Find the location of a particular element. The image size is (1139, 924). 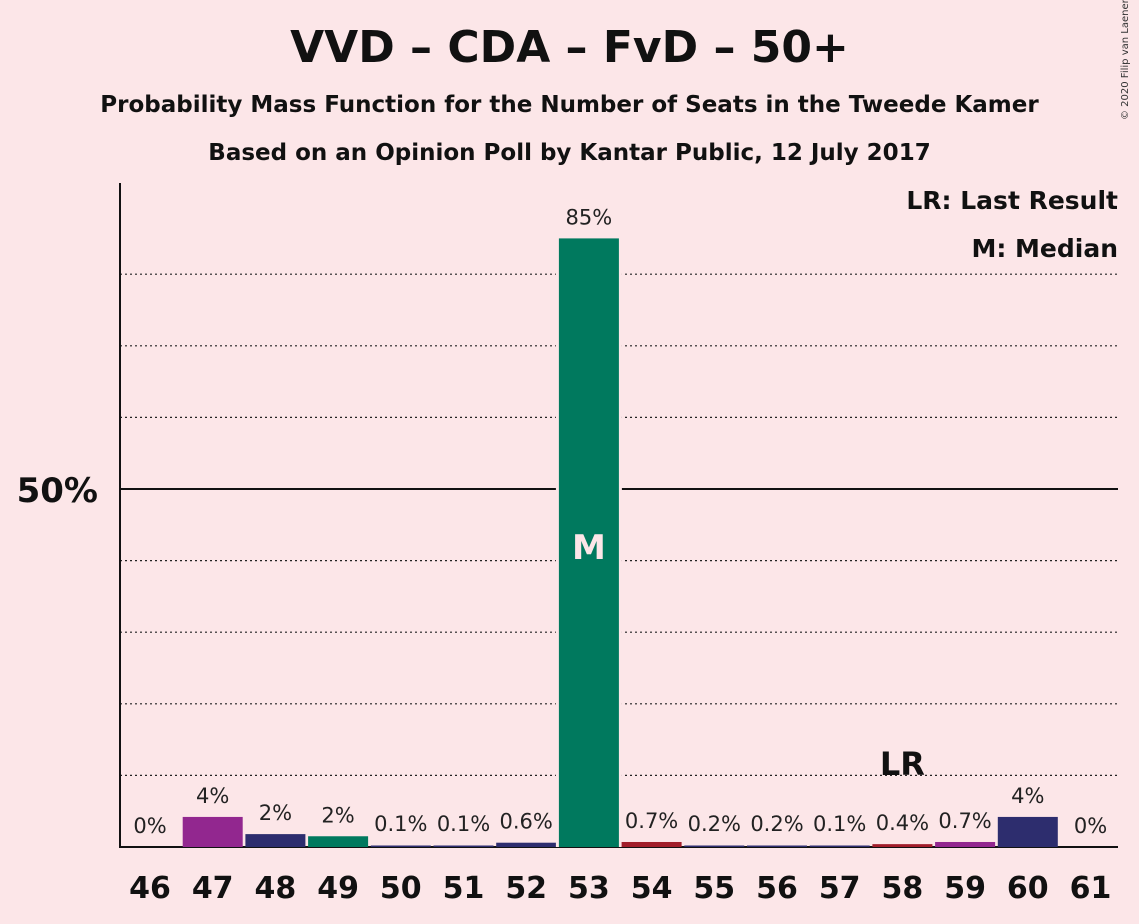

value-label-55: 0.2% is located at coordinates (714, 824).